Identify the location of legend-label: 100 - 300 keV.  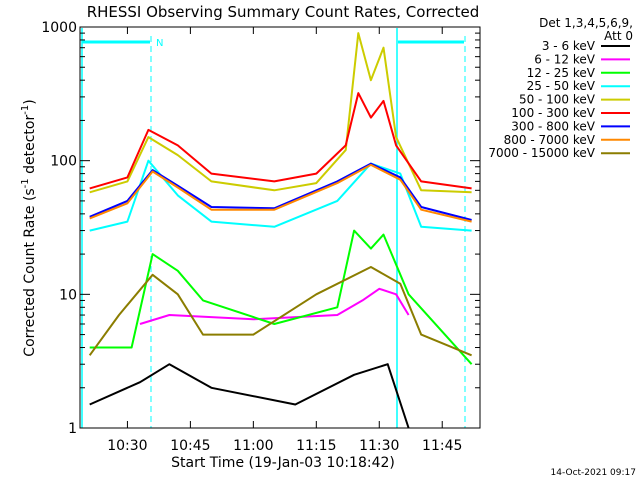
(553, 113).